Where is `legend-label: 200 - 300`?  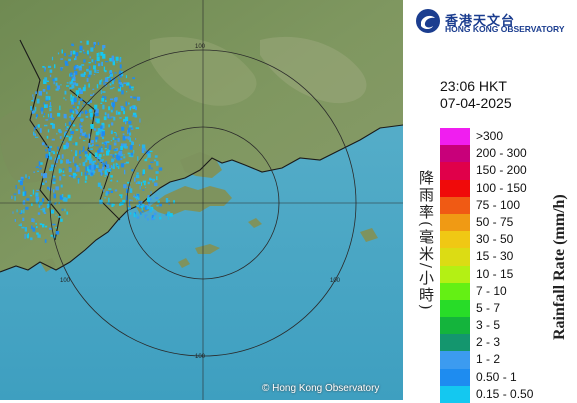
legend-label: 200 - 300 is located at coordinates (501, 153).